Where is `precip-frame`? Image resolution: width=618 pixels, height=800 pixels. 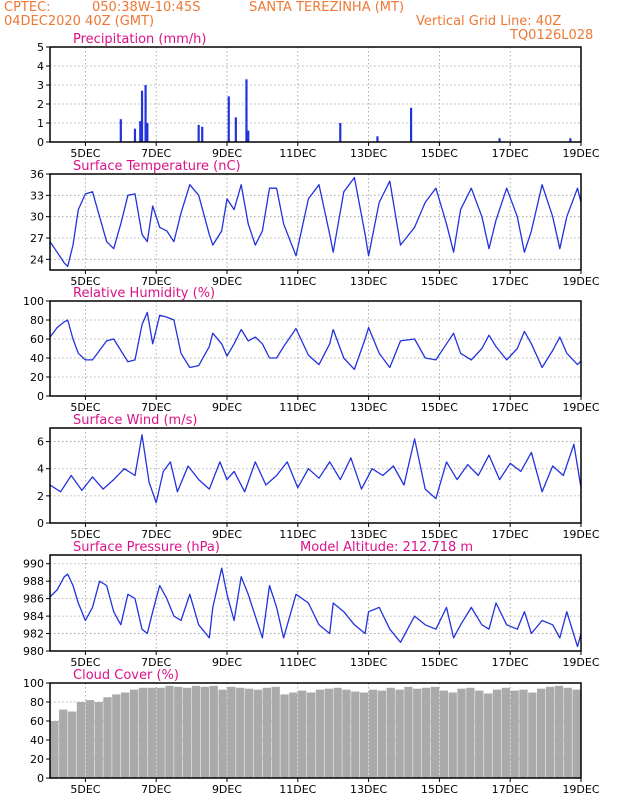 precip-frame is located at coordinates (315, 94).